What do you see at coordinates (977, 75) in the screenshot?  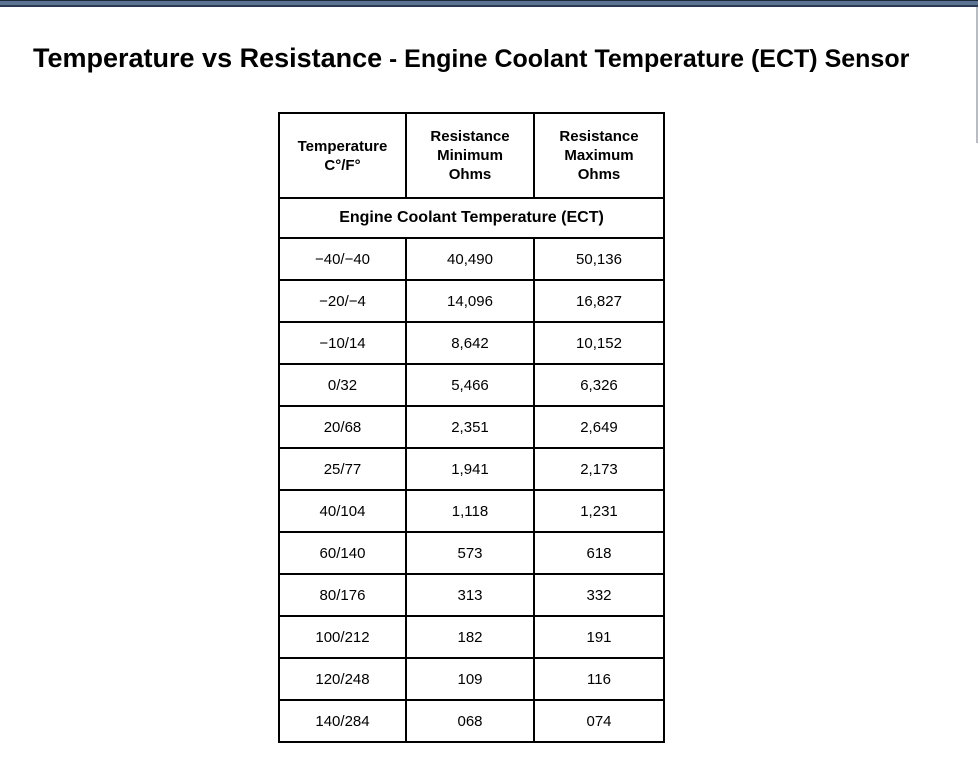 I see `page-edge-line` at bounding box center [977, 75].